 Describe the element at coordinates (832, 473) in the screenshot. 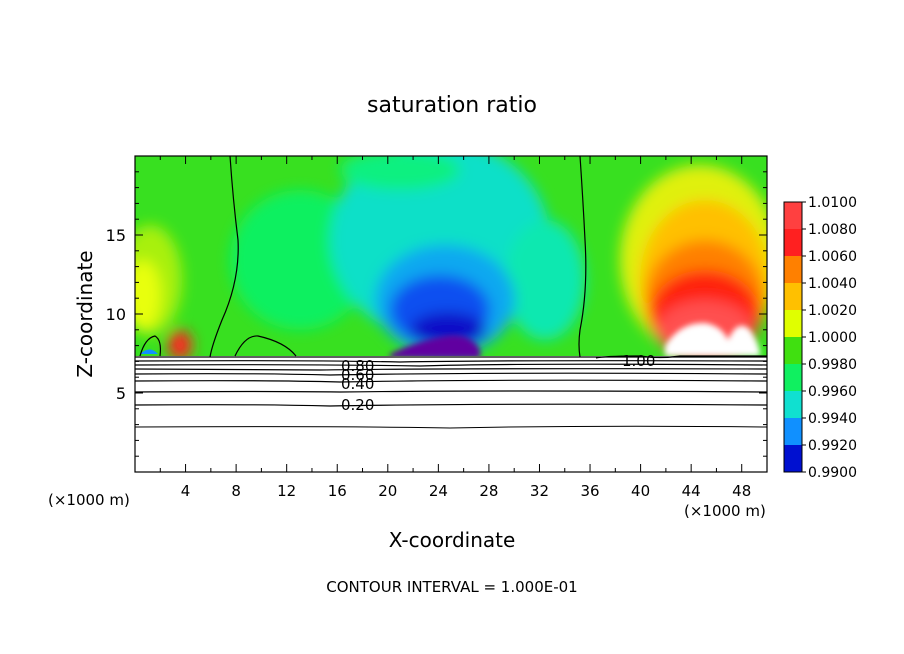

I see `colorbar-label: 0.9900` at that location.